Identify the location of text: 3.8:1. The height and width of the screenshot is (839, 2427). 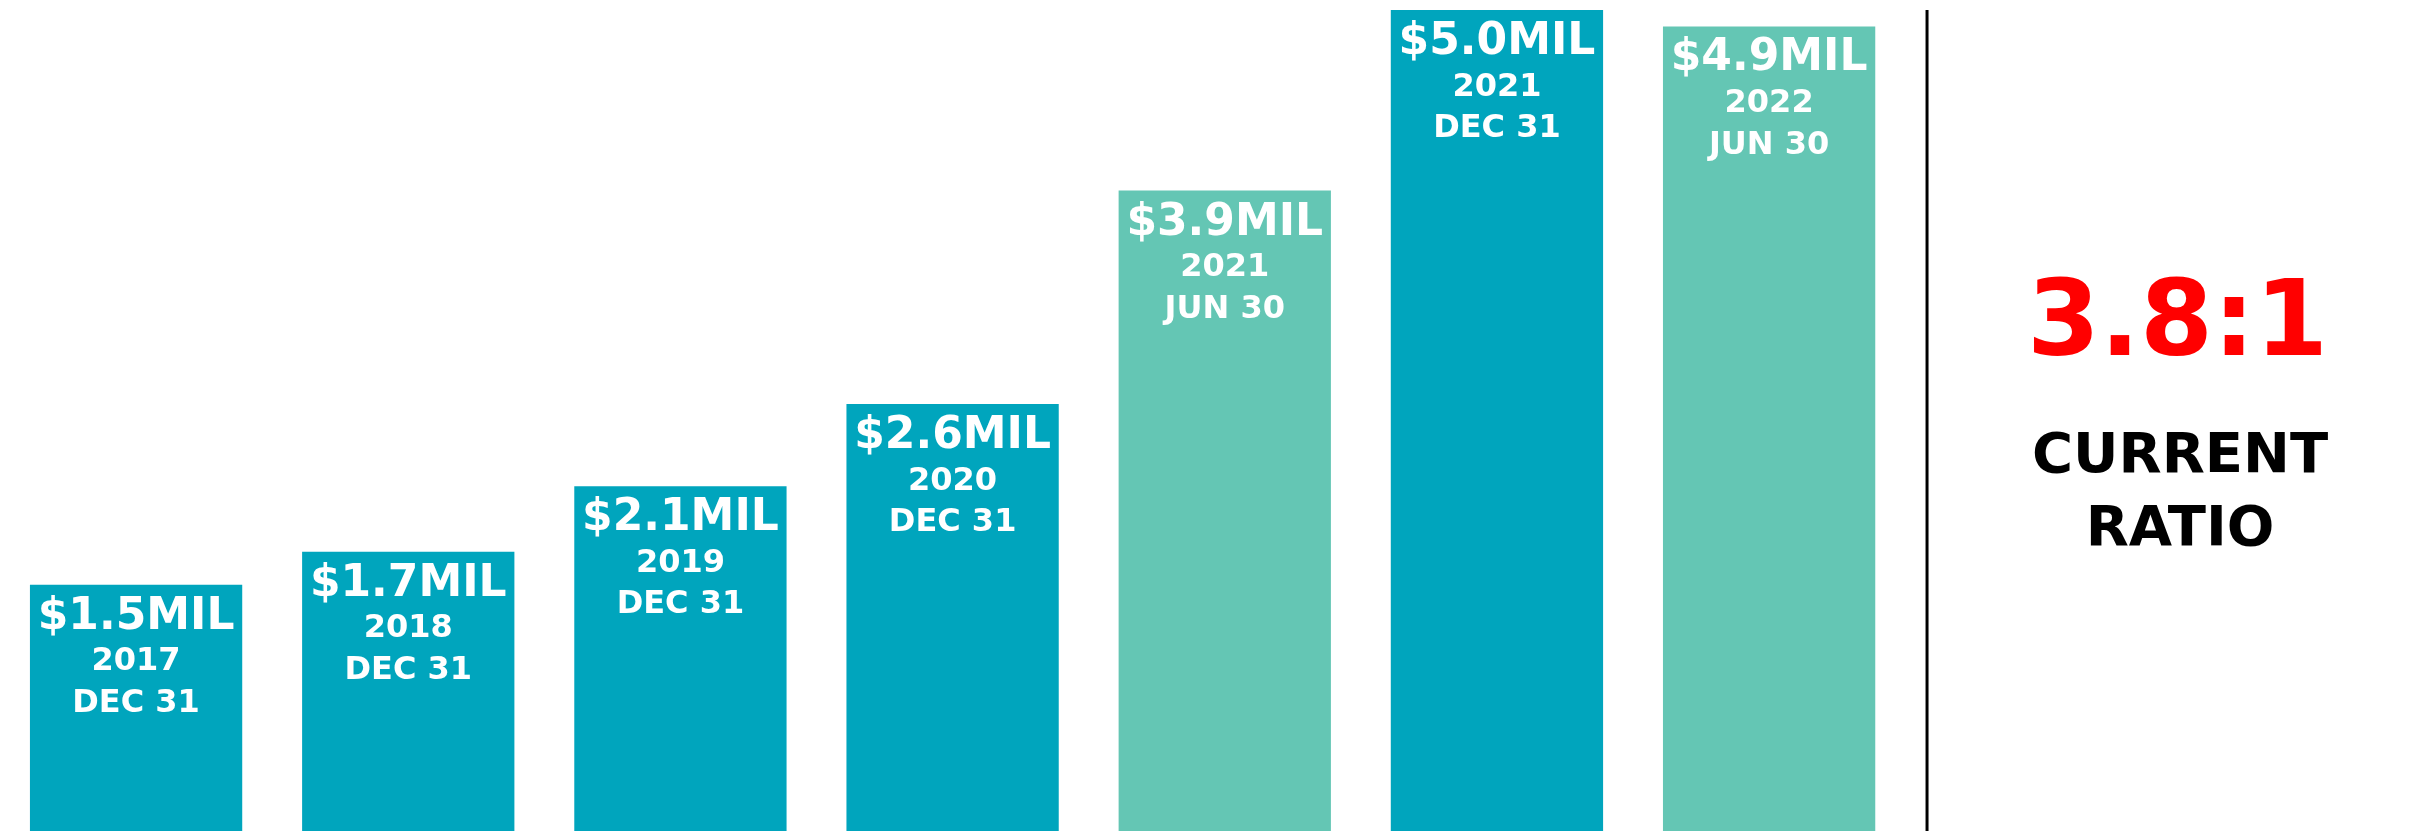
(2178, 319).